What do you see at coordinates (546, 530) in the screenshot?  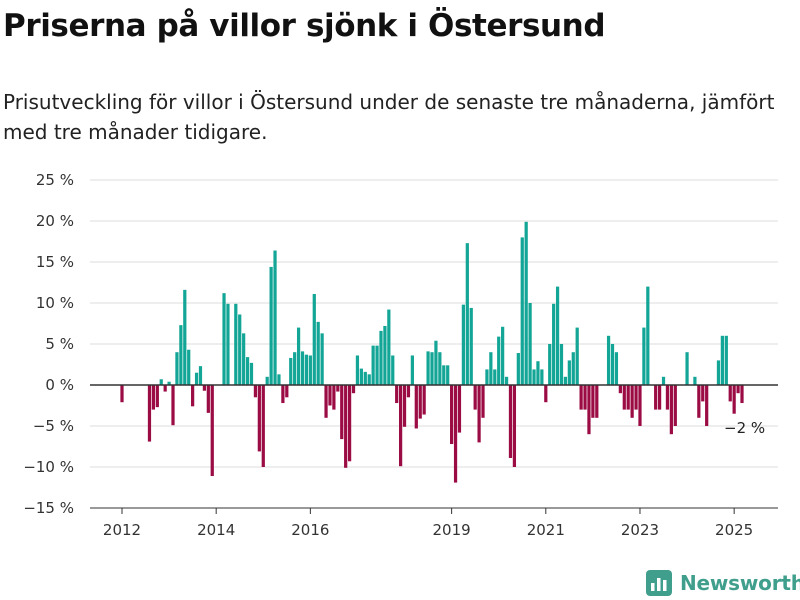 I see `x-tick-label: 2021` at bounding box center [546, 530].